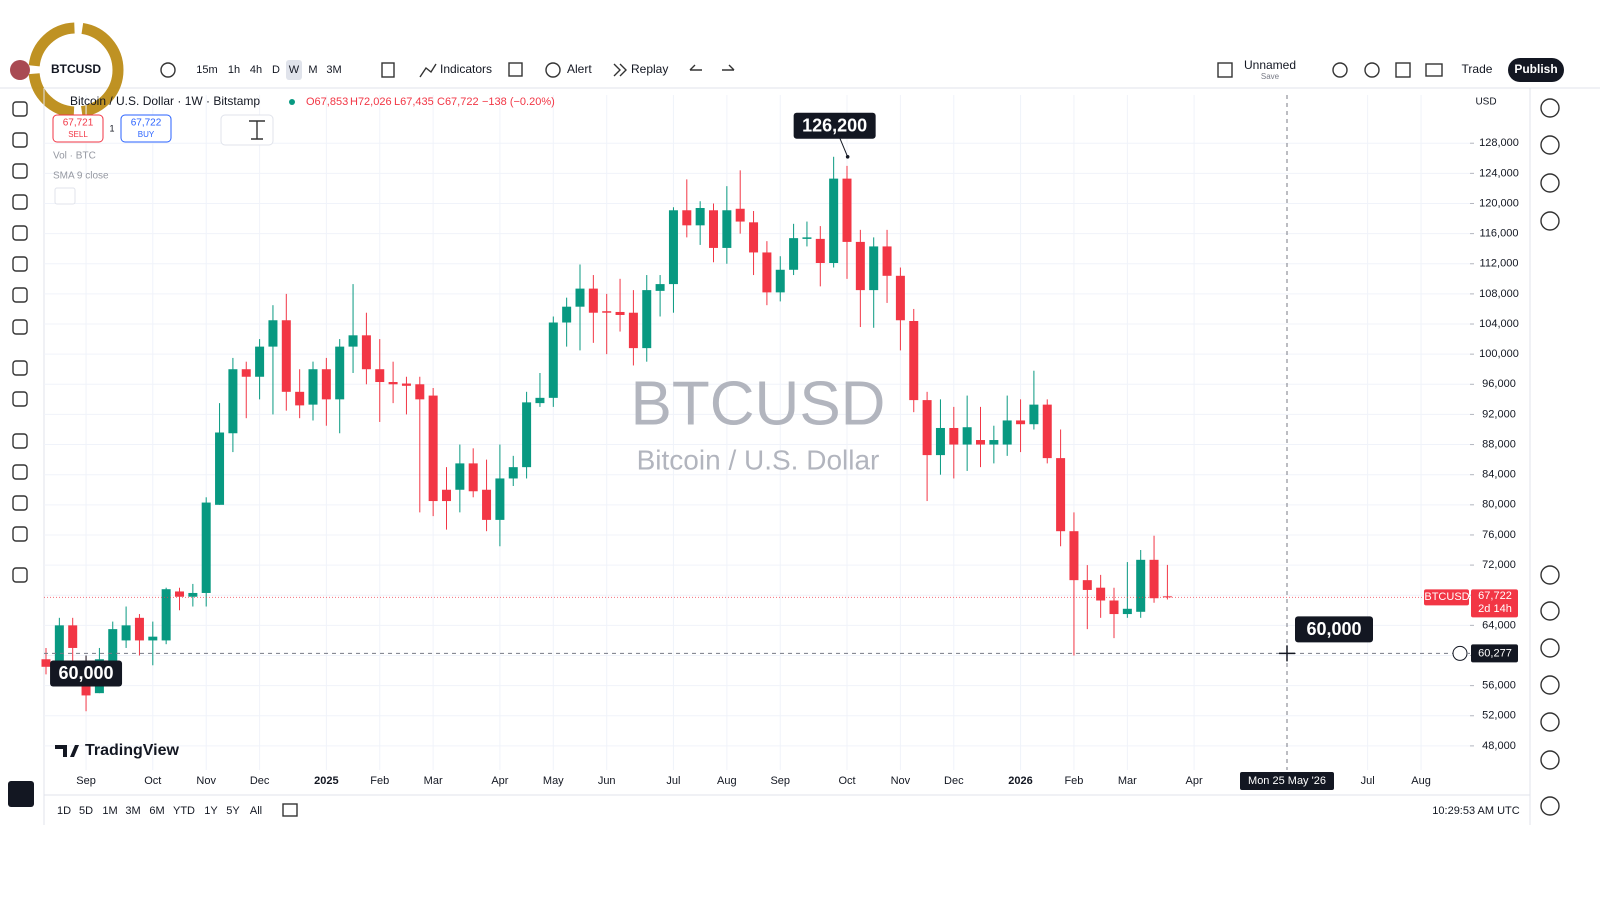  What do you see at coordinates (132, 811) in the screenshot?
I see `range: 3M` at bounding box center [132, 811].